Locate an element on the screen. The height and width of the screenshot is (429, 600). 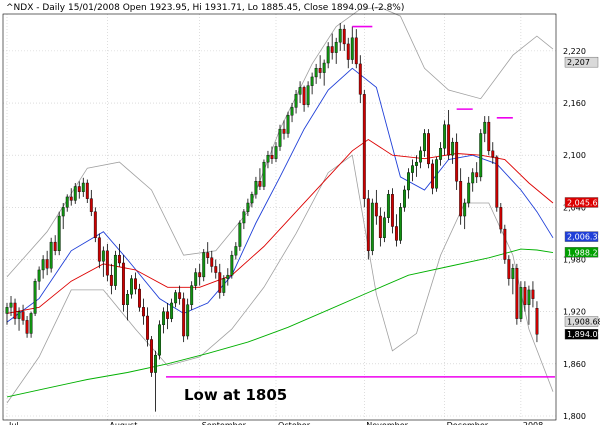
value-badge-label: 2,006.36 is located at coordinates (583, 237).